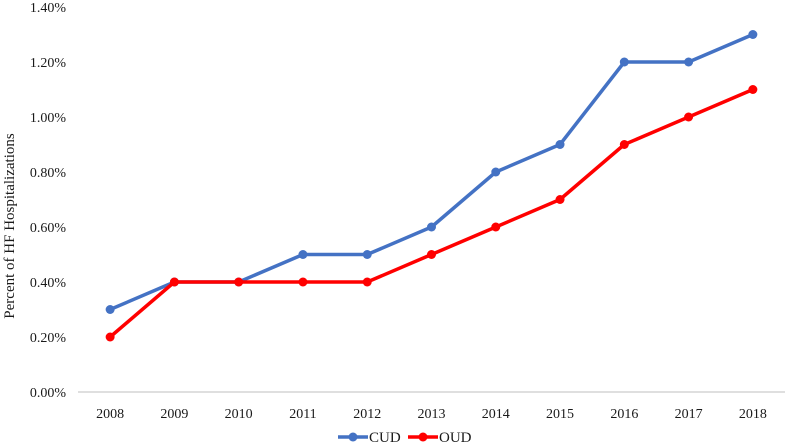 This screenshot has width=800, height=445. Describe the element at coordinates (10, 226) in the screenshot. I see `y-axis-title: Percent of HF Hospitalizations` at that location.